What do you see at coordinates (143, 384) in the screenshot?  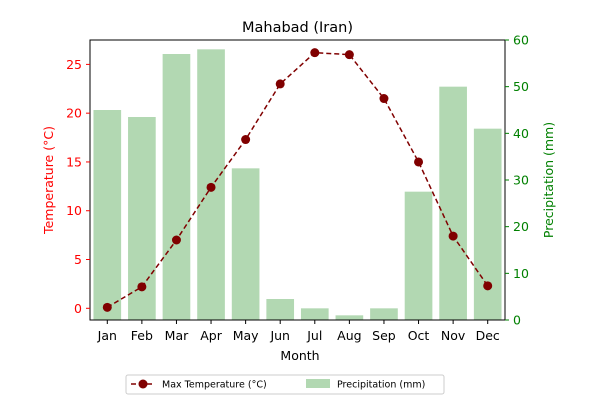 I see `legend-line-marker` at bounding box center [143, 384].